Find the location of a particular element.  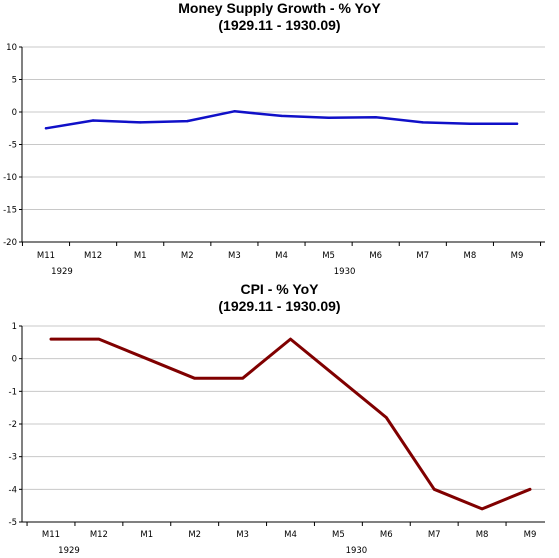

chart-1-title: Money Supply Growth - % YoY is located at coordinates (279, 8).